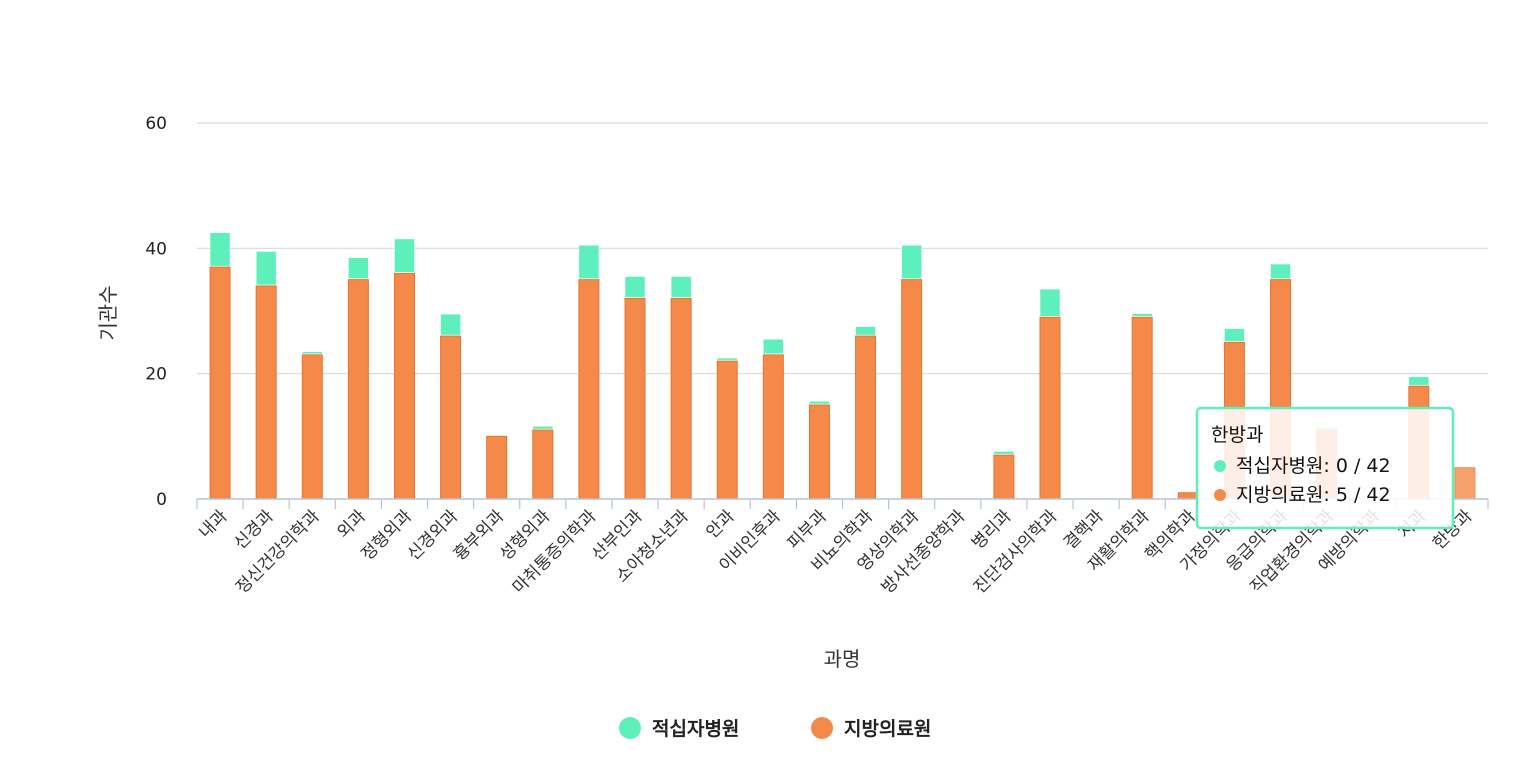 The width and height of the screenshot is (1537, 761). I want to click on y-axis-title: 기관수, so click(108, 312).